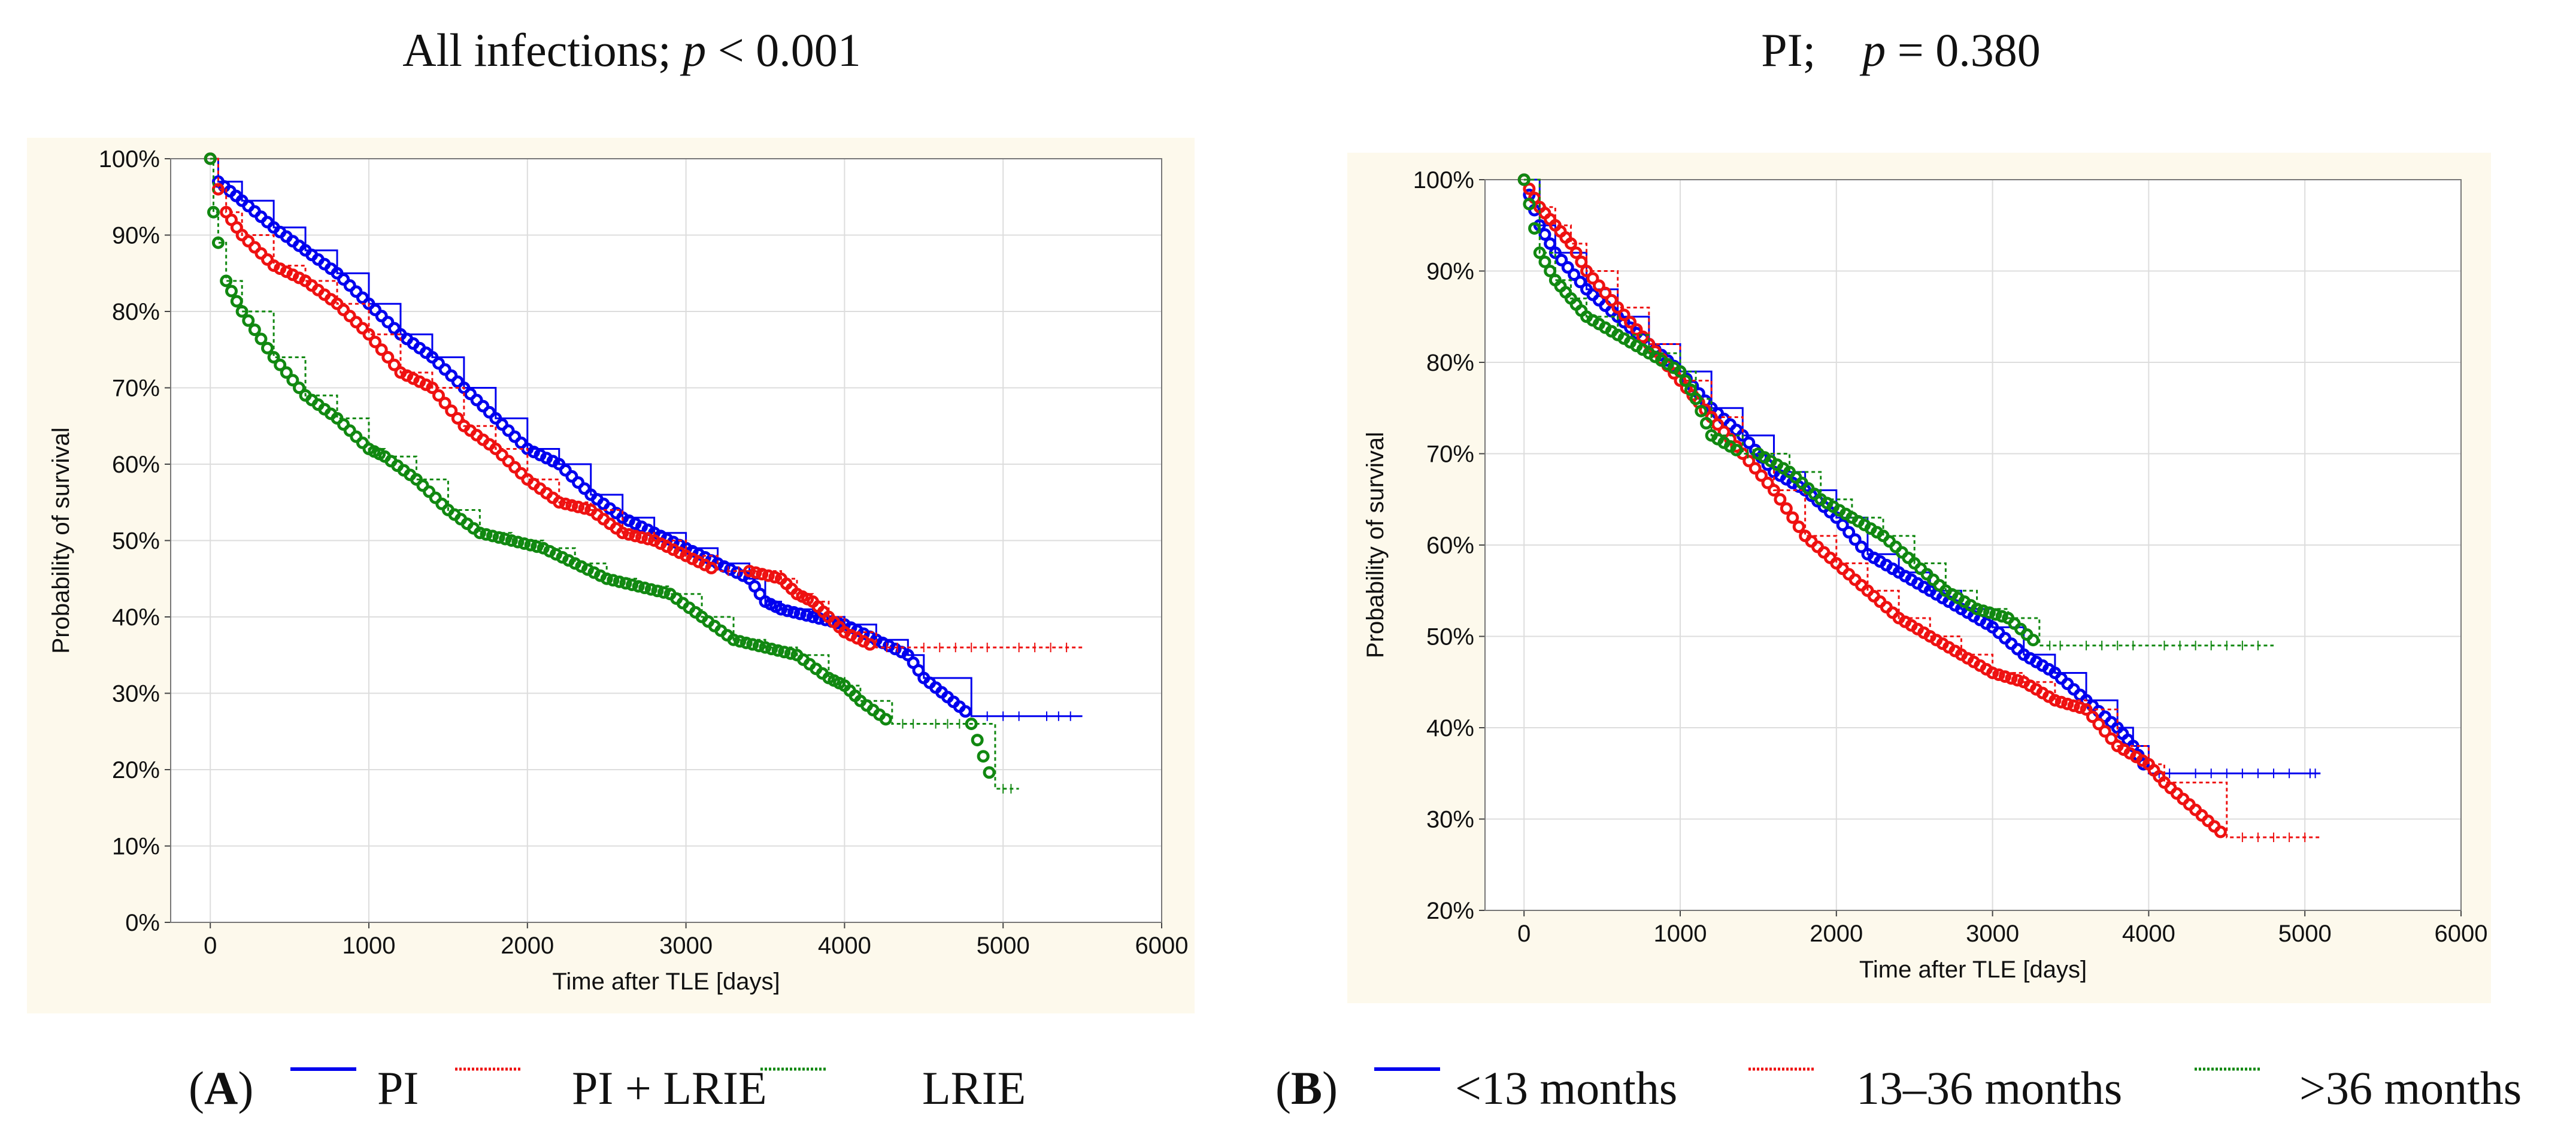 The height and width of the screenshot is (1132, 2576). Describe the element at coordinates (1524, 934) in the screenshot. I see `chart-b-xtick-label: 0` at that location.